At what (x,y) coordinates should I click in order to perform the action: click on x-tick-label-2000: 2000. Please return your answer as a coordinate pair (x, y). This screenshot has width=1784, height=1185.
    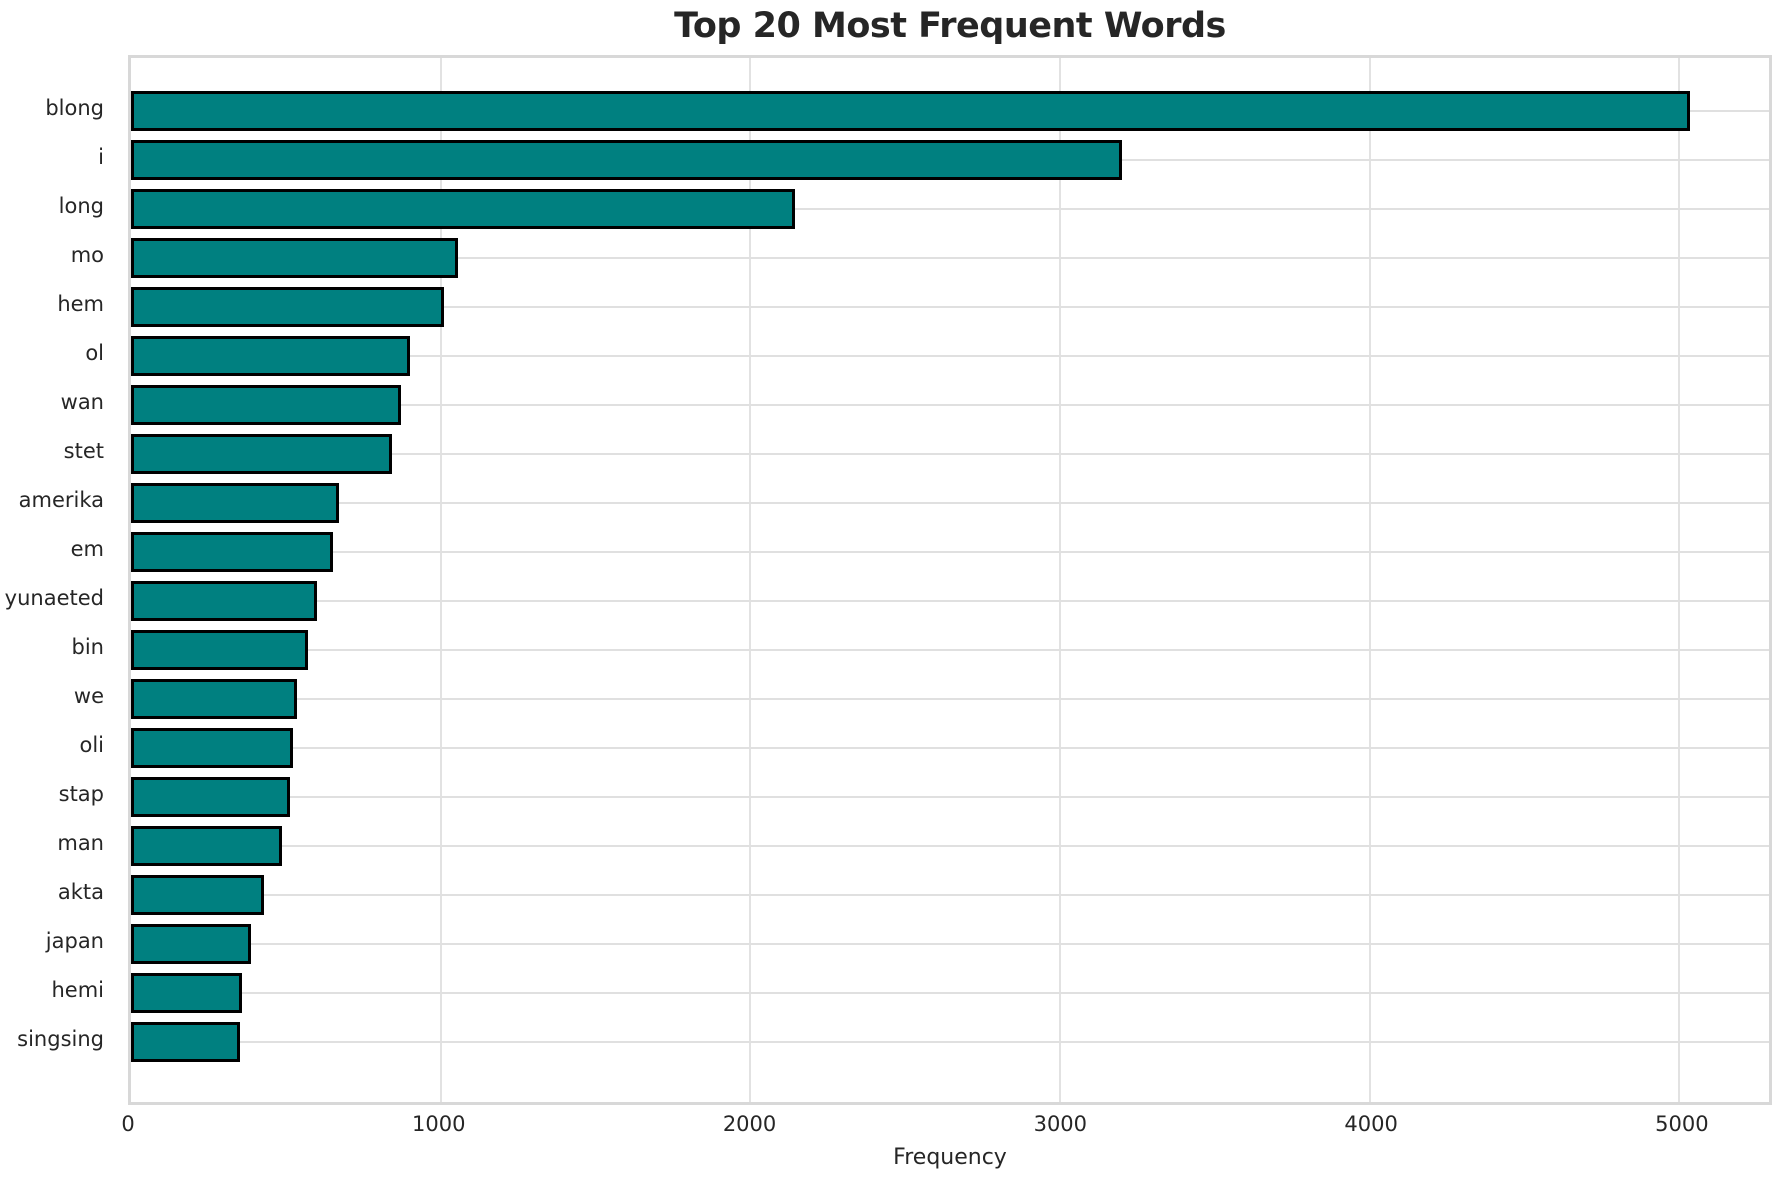
    Looking at the image, I should click on (749, 1124).